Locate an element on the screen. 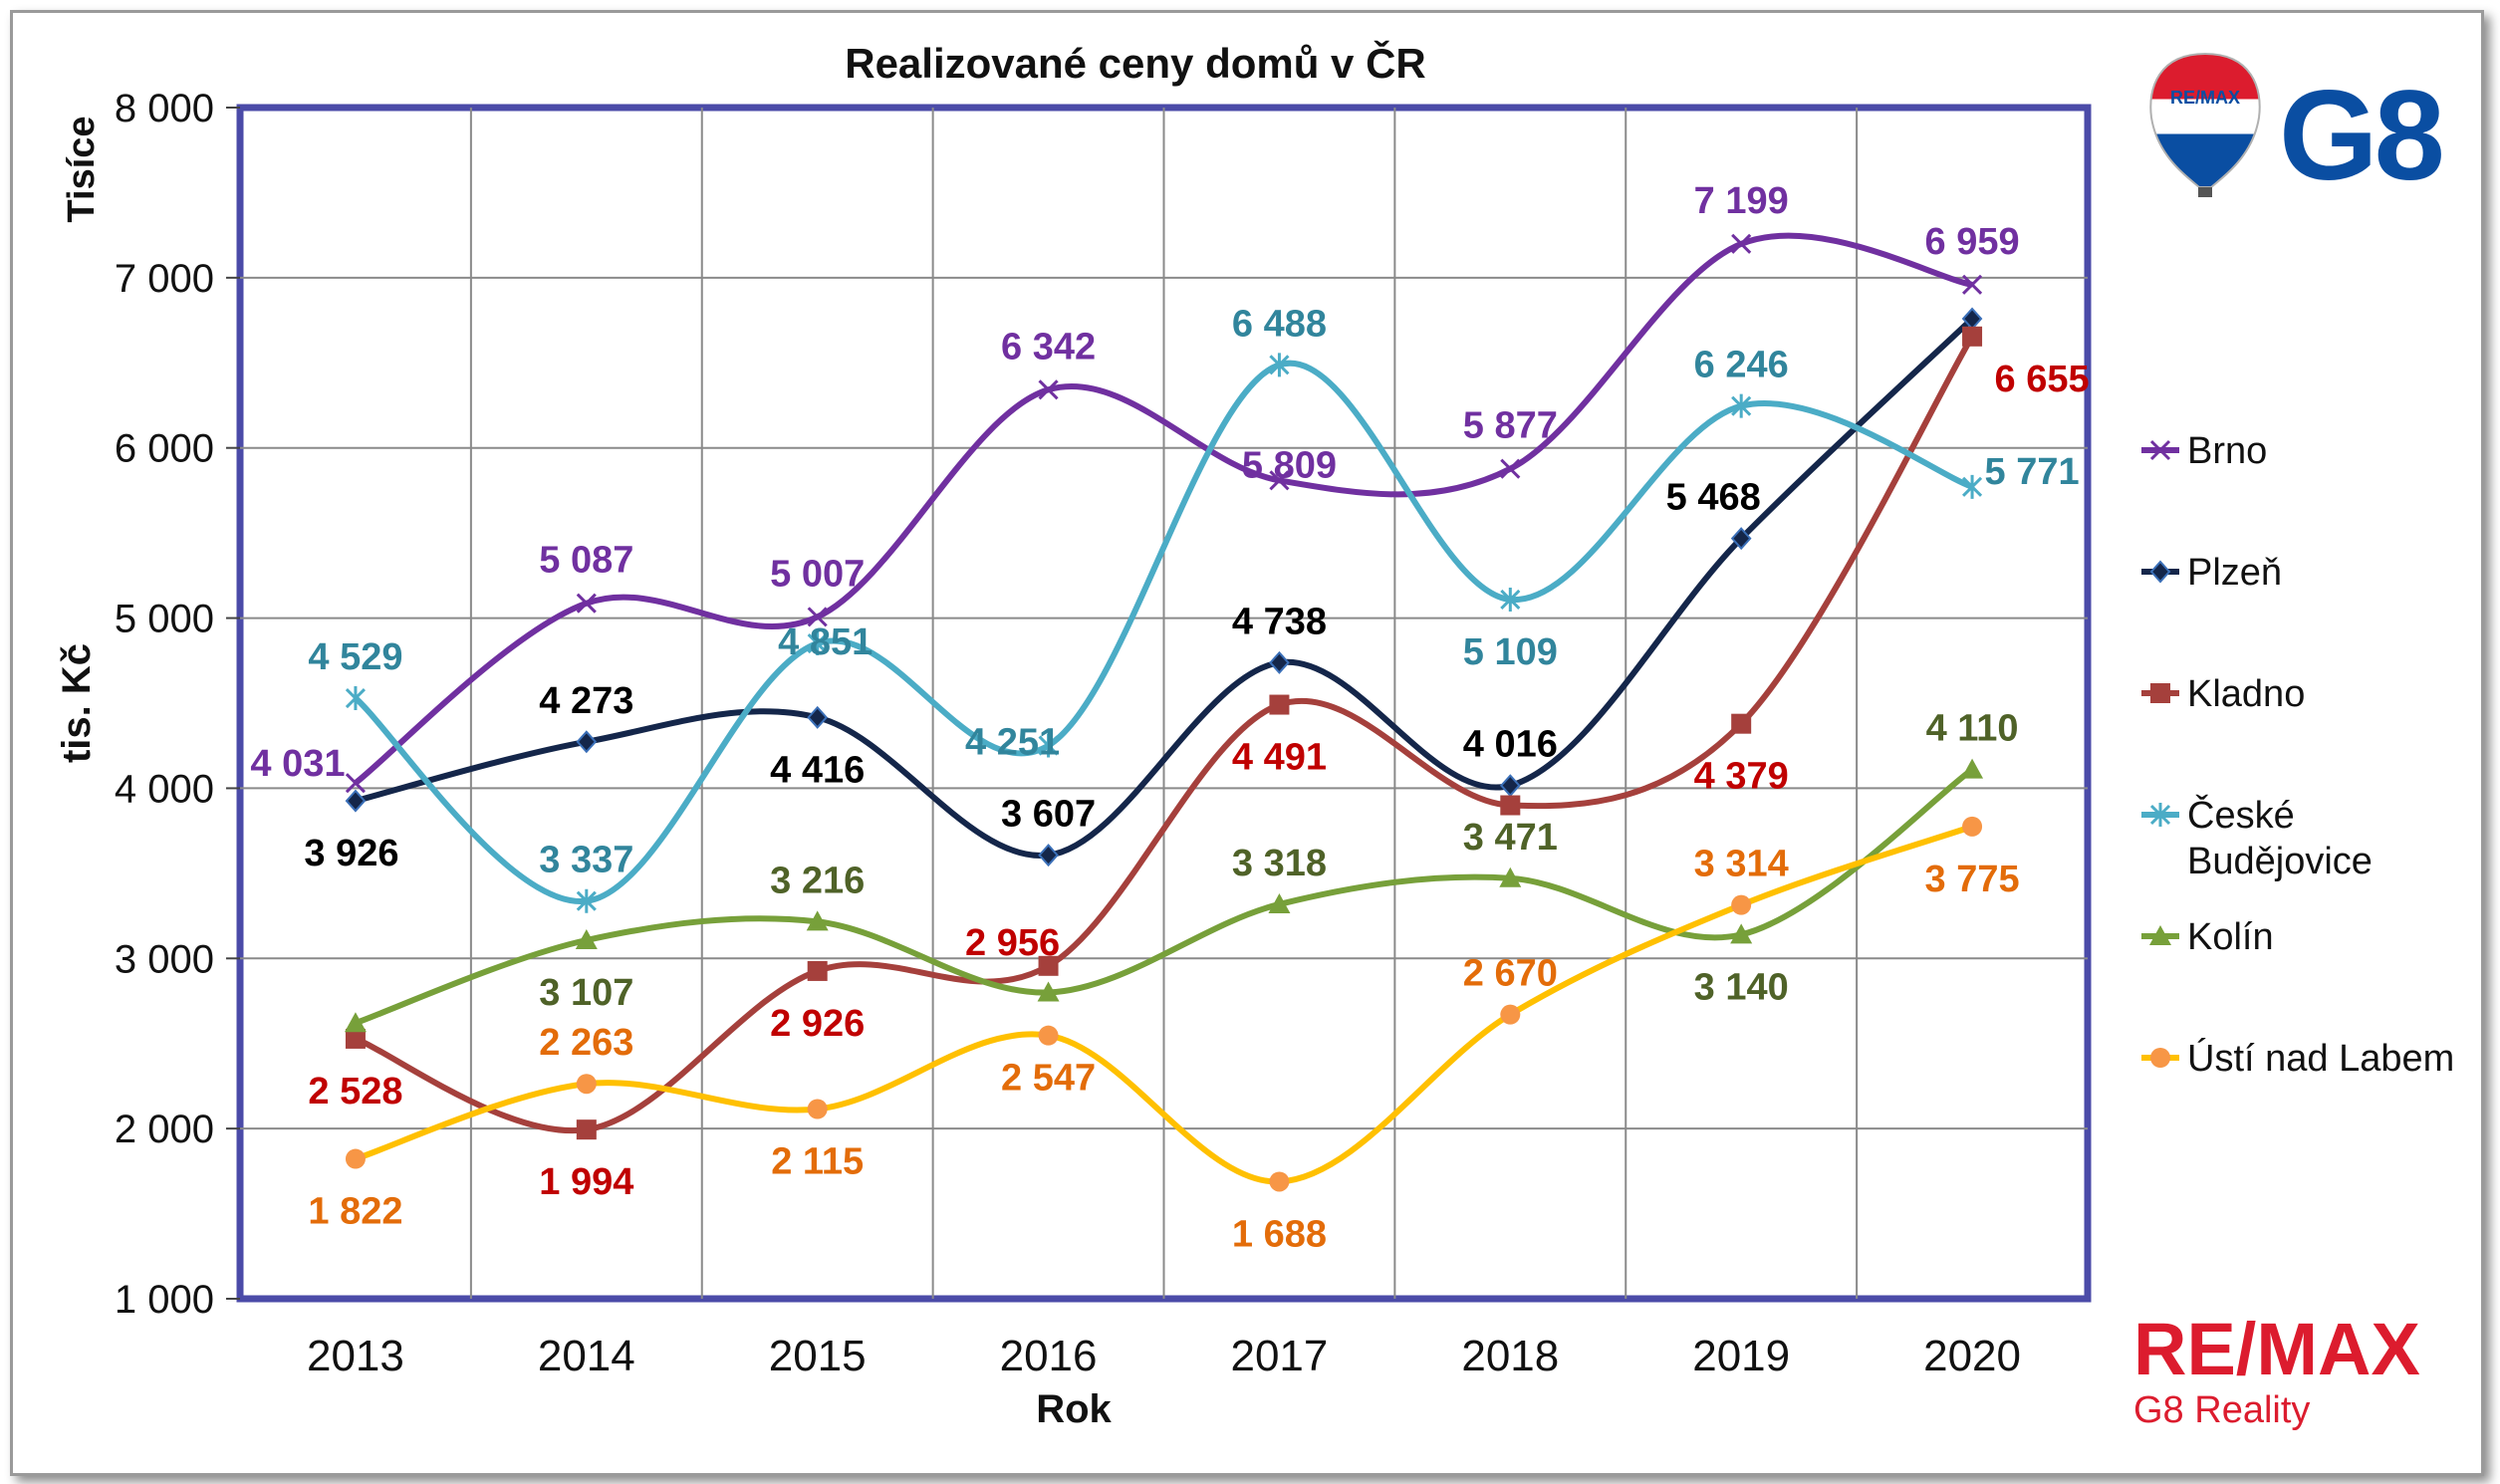  data-label: 2 547 is located at coordinates (1048, 1079).